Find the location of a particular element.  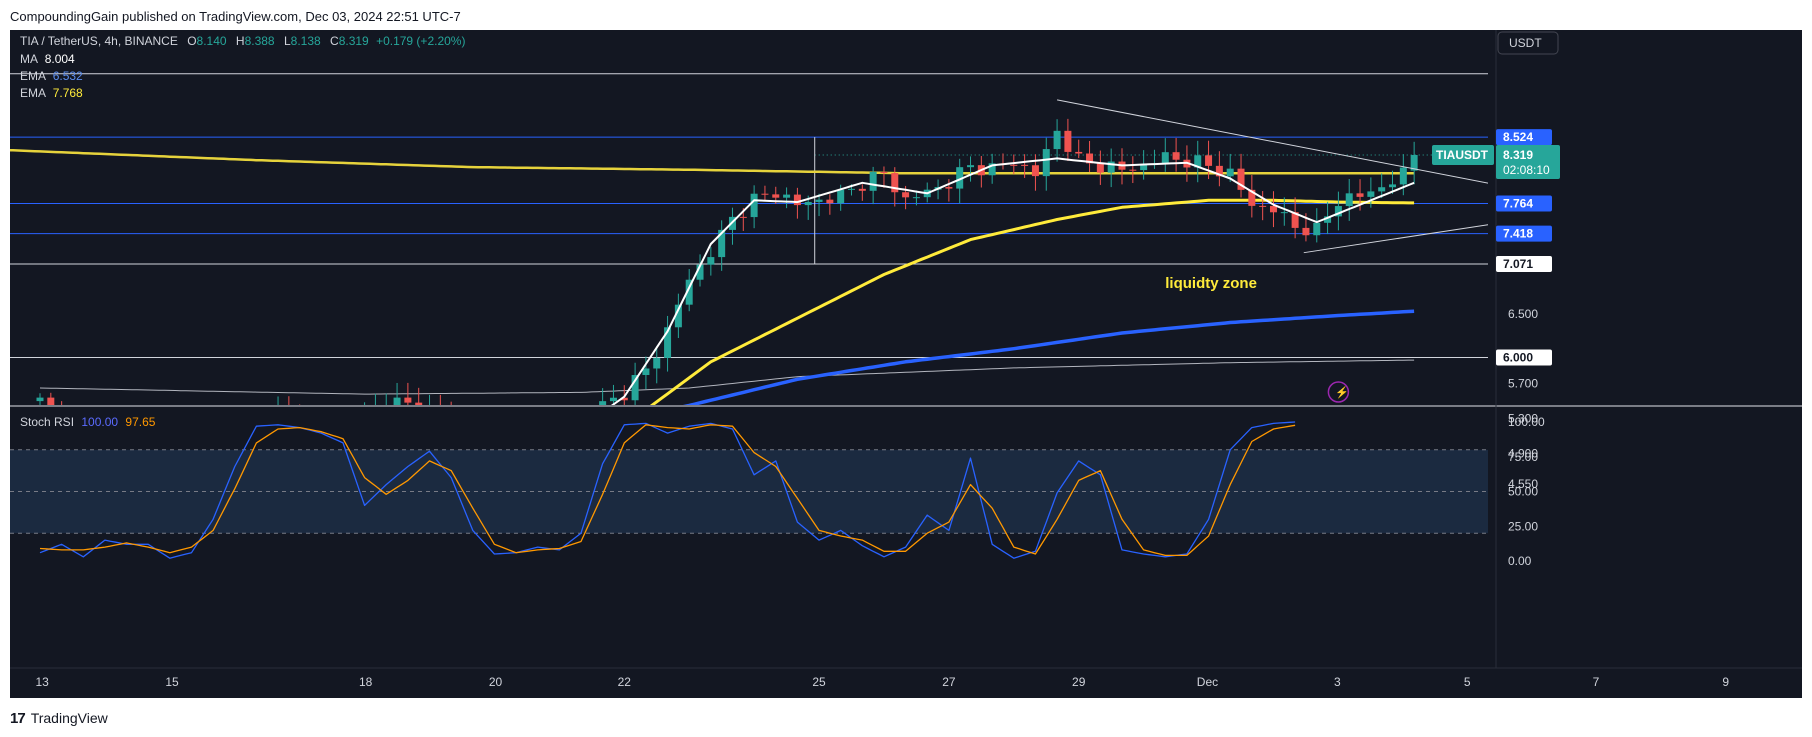

price-label-text: 8.524 is located at coordinates (1518, 137).